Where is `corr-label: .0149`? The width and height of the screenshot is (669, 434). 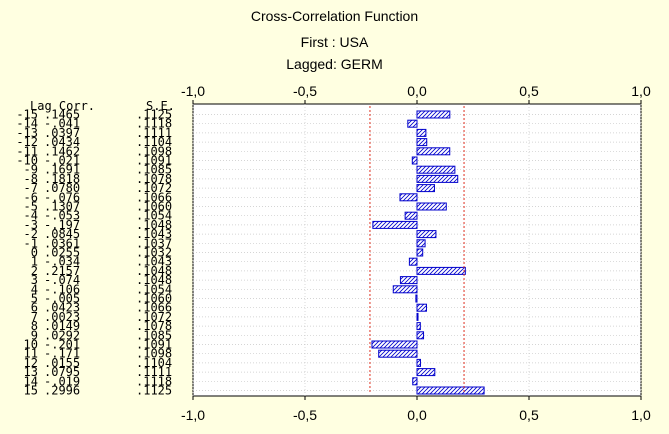
corr-label: .0149 is located at coordinates (62, 326).